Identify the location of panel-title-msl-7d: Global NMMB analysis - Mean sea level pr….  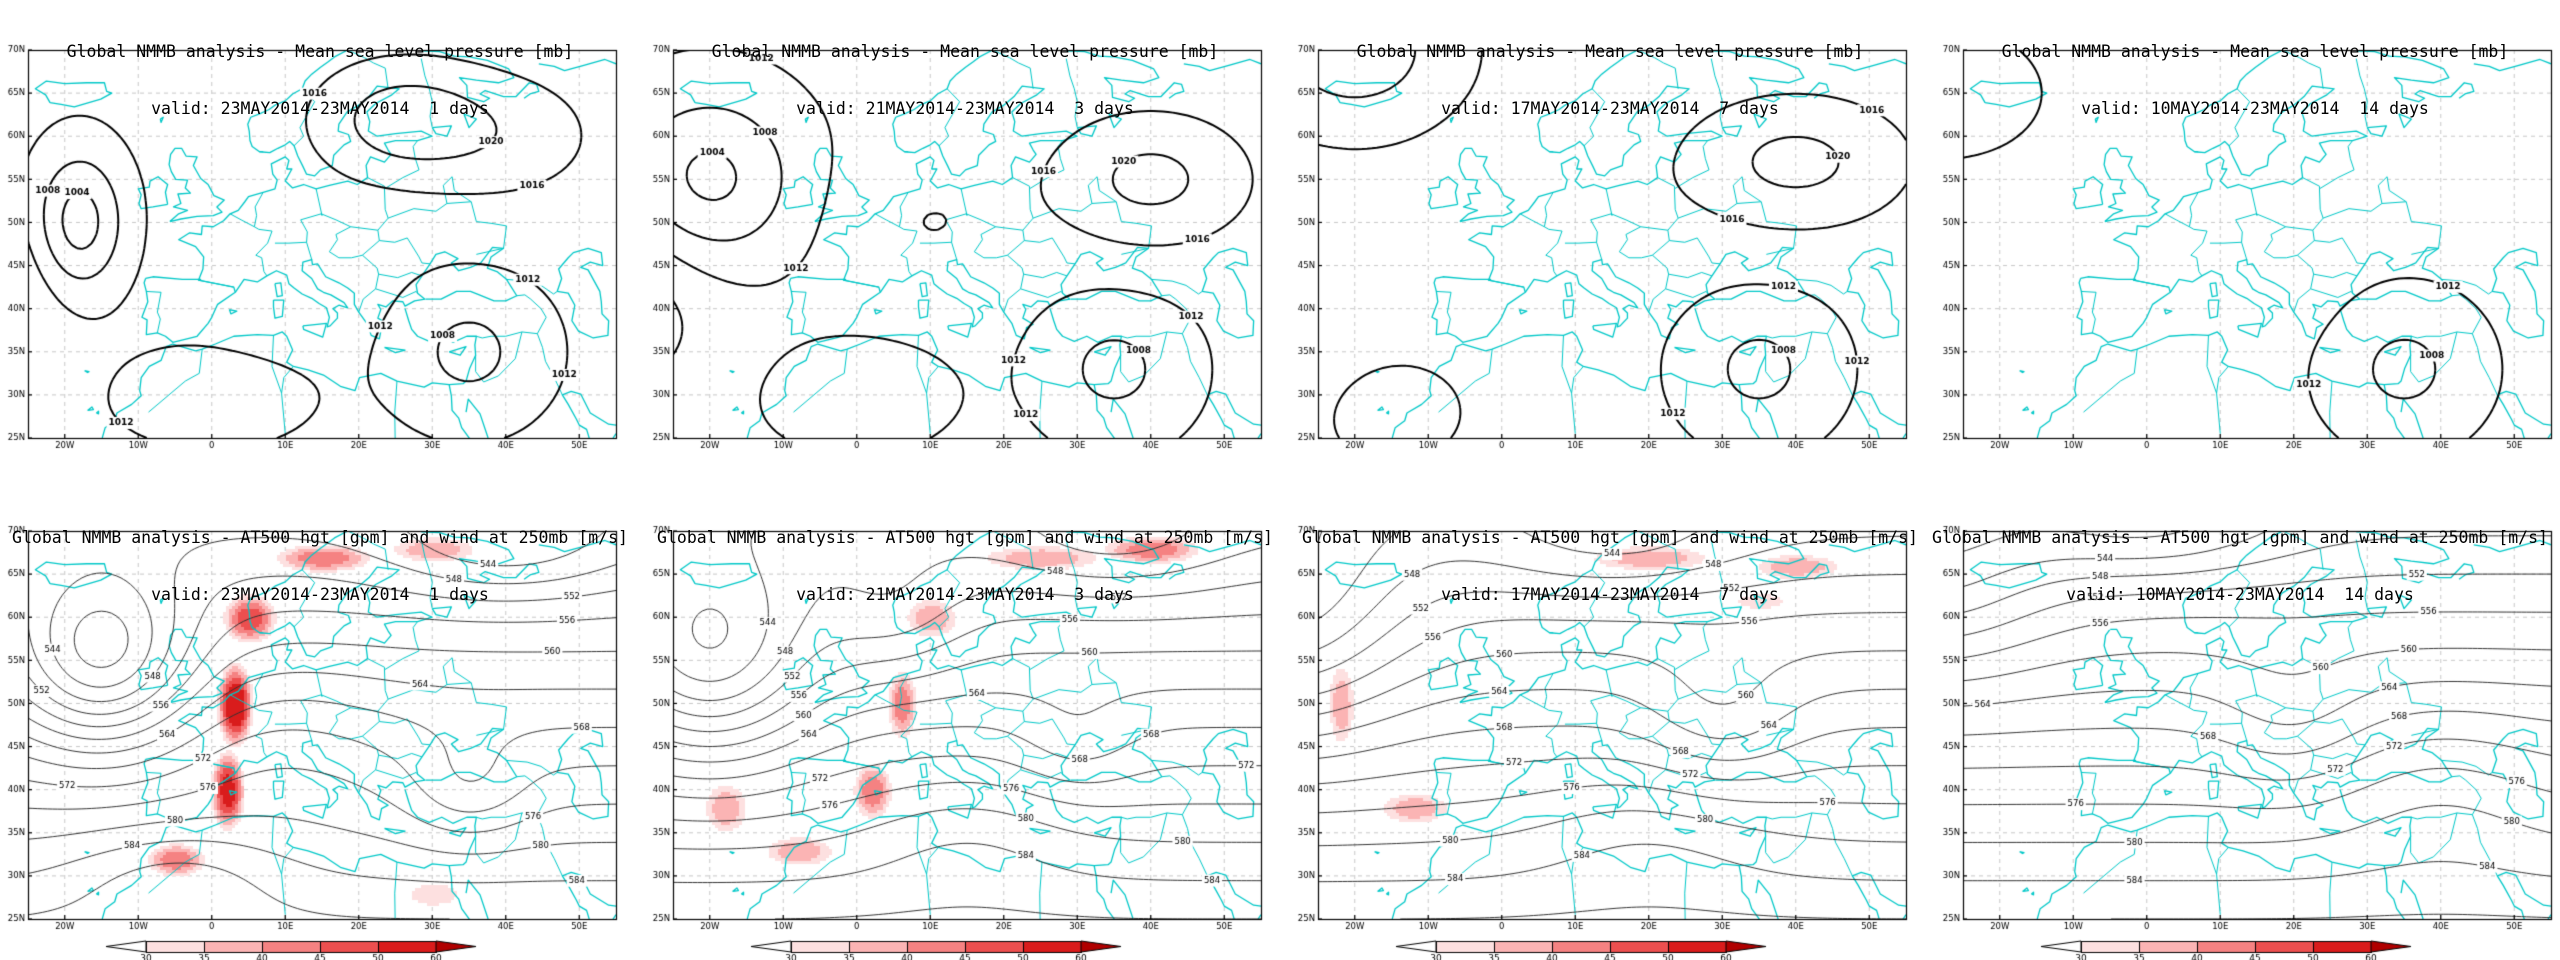
(1610, 70).